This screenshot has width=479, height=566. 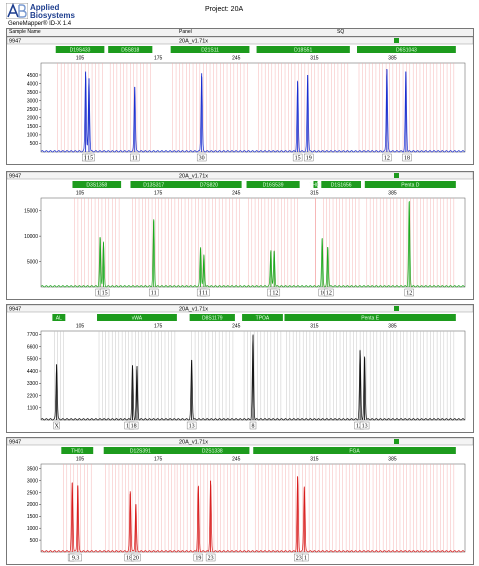 I want to click on marker-label: D12S391, so click(x=140, y=452).